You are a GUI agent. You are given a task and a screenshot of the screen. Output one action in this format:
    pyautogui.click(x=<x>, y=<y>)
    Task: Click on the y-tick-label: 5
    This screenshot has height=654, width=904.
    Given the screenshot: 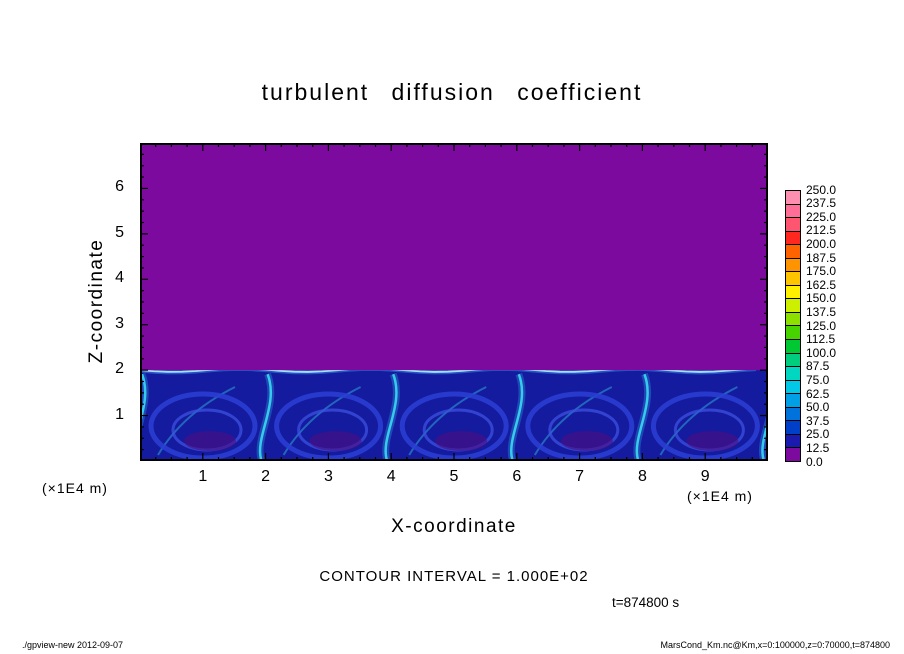 What is the action you would take?
    pyautogui.click(x=119, y=232)
    